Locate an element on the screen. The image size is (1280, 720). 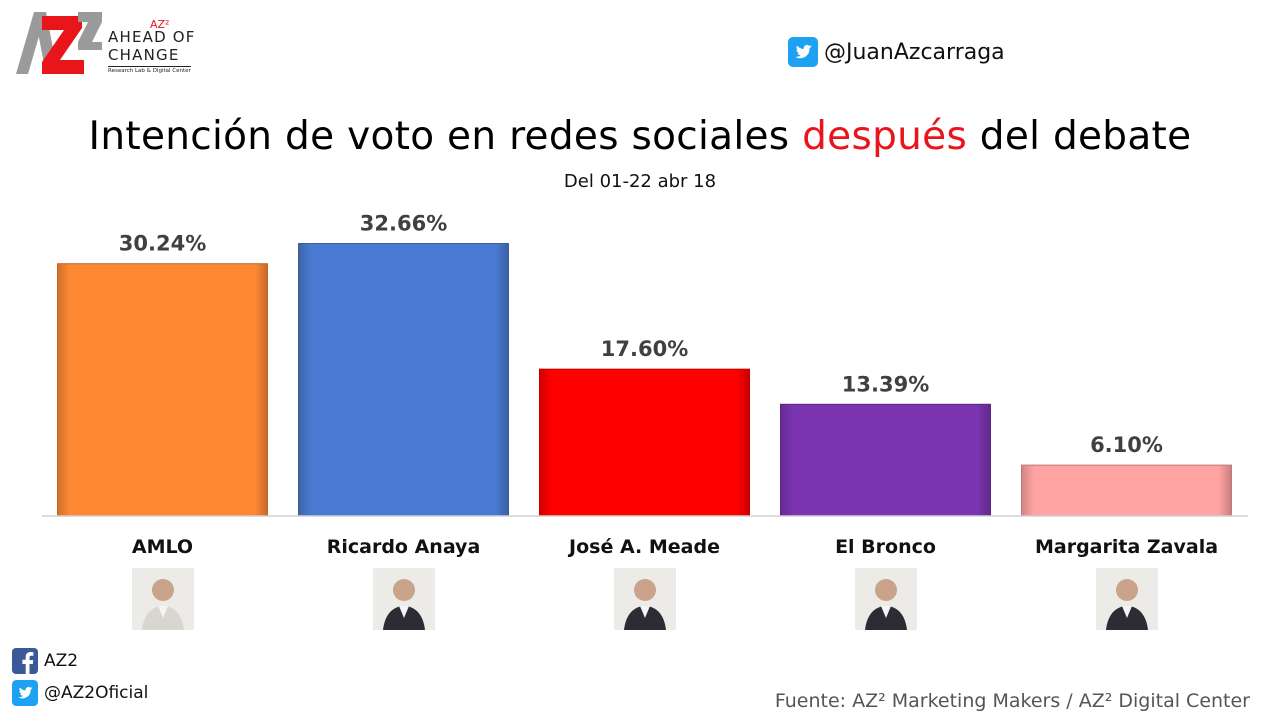
amlo-photo is located at coordinates (162, 599).